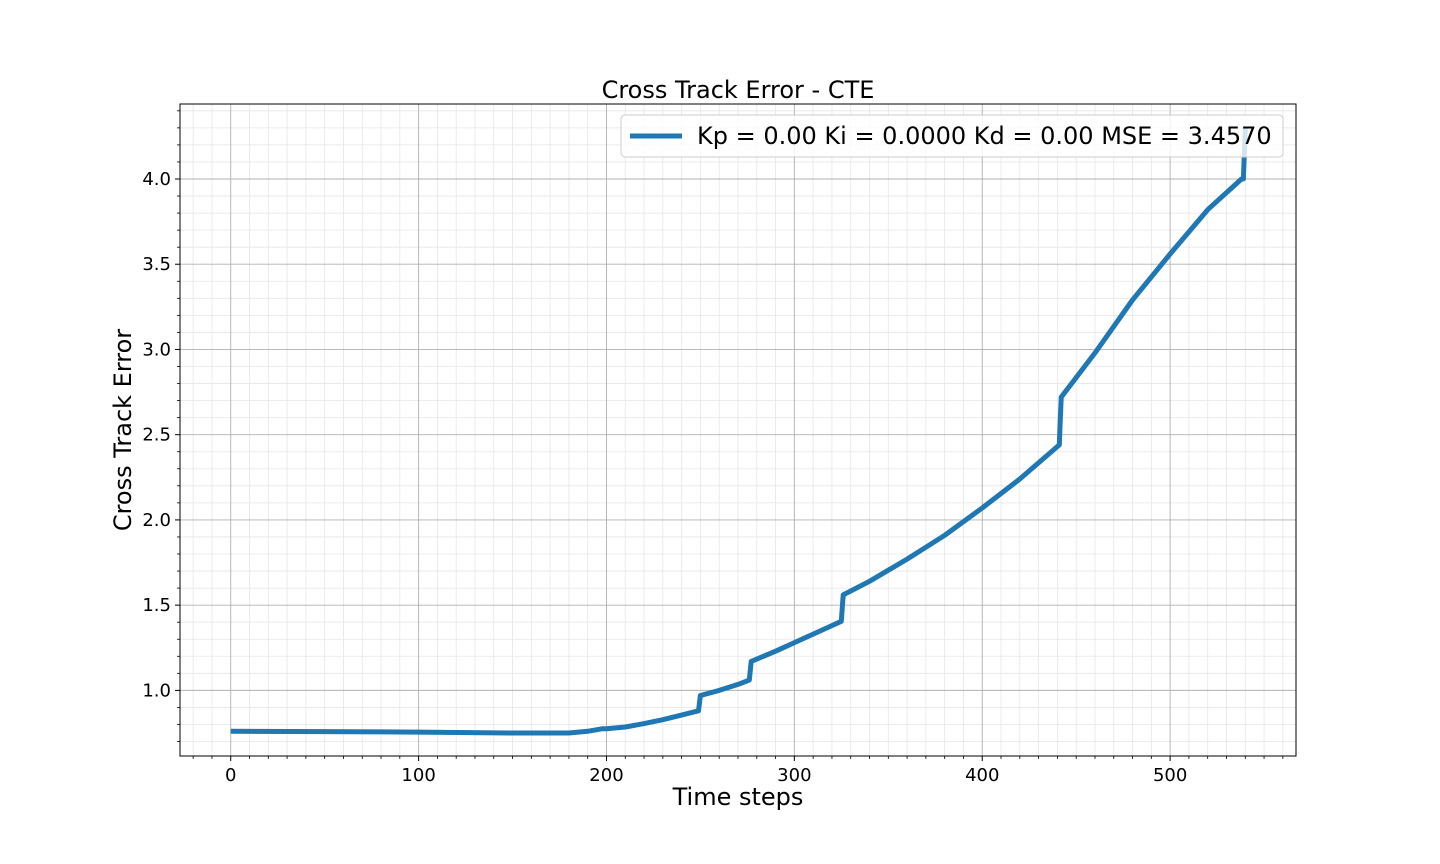 This screenshot has height=864, width=1440. Describe the element at coordinates (1170, 775) in the screenshot. I see `x-tick-label: 500` at that location.